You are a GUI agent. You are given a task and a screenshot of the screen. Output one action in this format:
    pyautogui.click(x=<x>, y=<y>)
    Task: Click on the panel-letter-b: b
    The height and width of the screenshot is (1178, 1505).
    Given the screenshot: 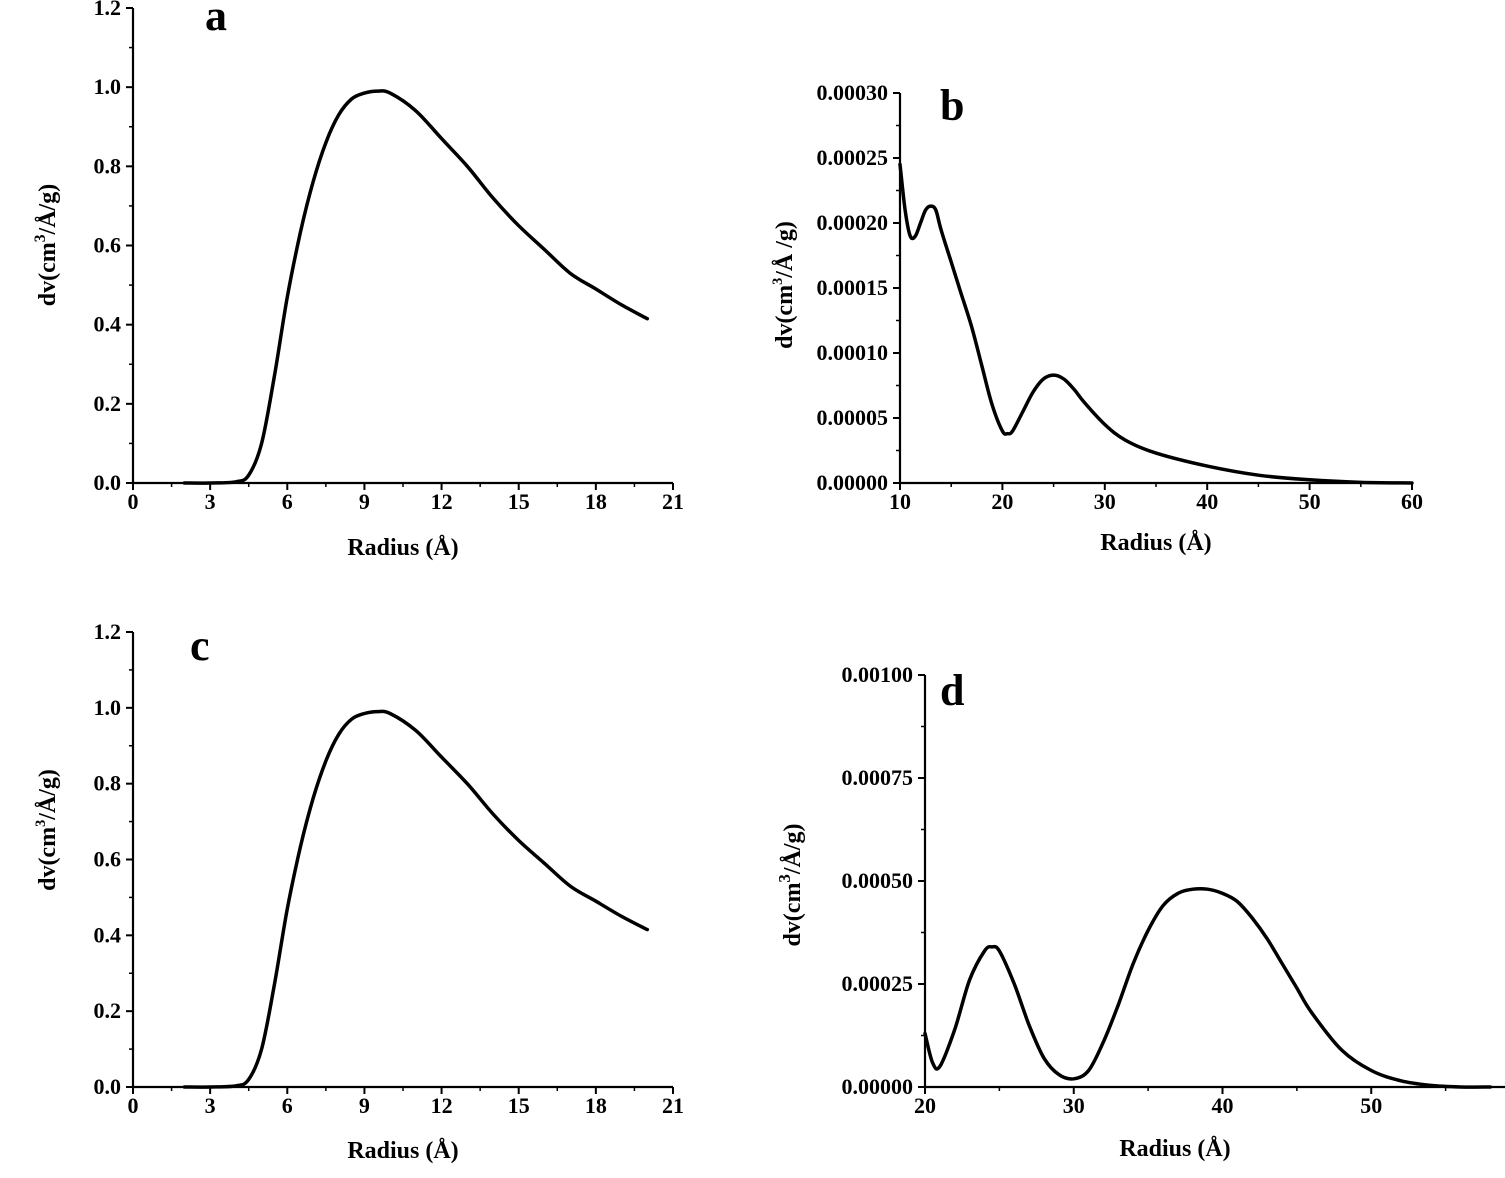 What is the action you would take?
    pyautogui.click(x=952, y=105)
    